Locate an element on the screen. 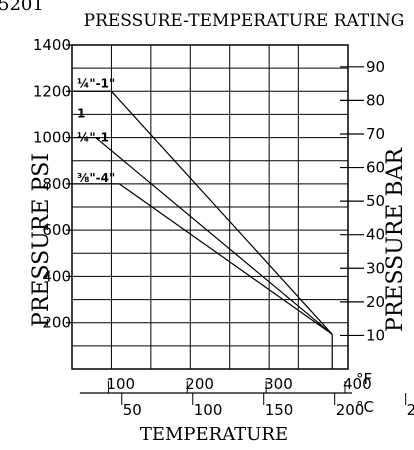 The height and width of the screenshot is (450, 414). psi-axis: 200 400 600 800 1000 1200 1400 is located at coordinates (52, 184).